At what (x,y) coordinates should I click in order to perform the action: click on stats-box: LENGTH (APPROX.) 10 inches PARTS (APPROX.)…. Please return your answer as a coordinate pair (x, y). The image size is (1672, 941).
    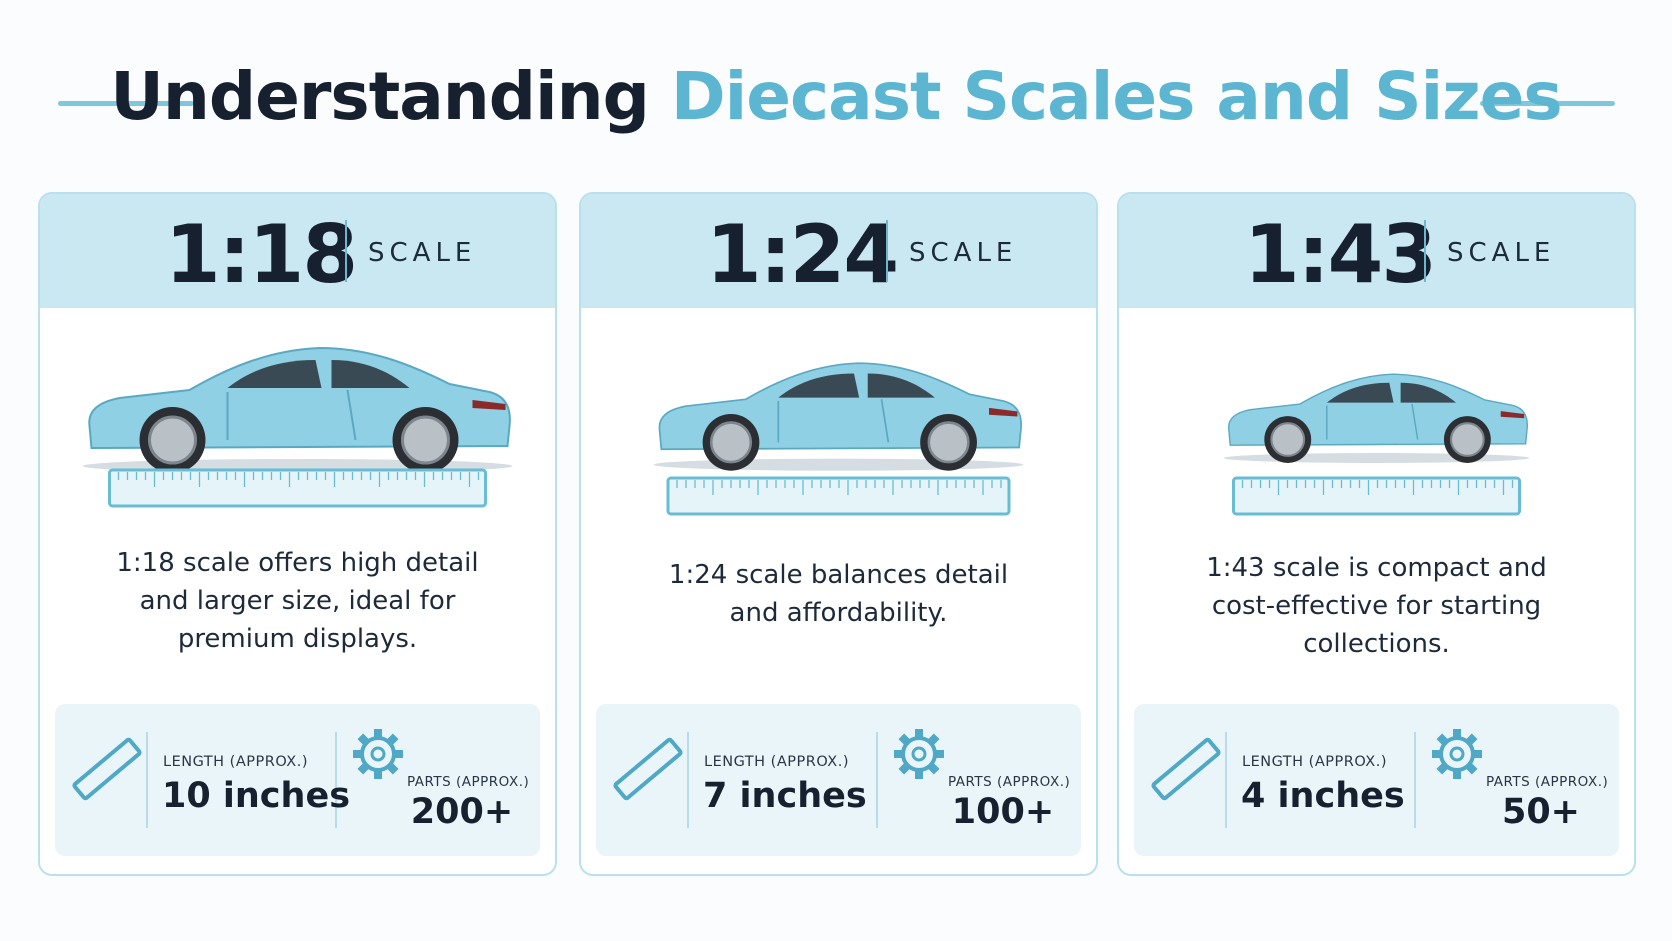
    Looking at the image, I should click on (297, 780).